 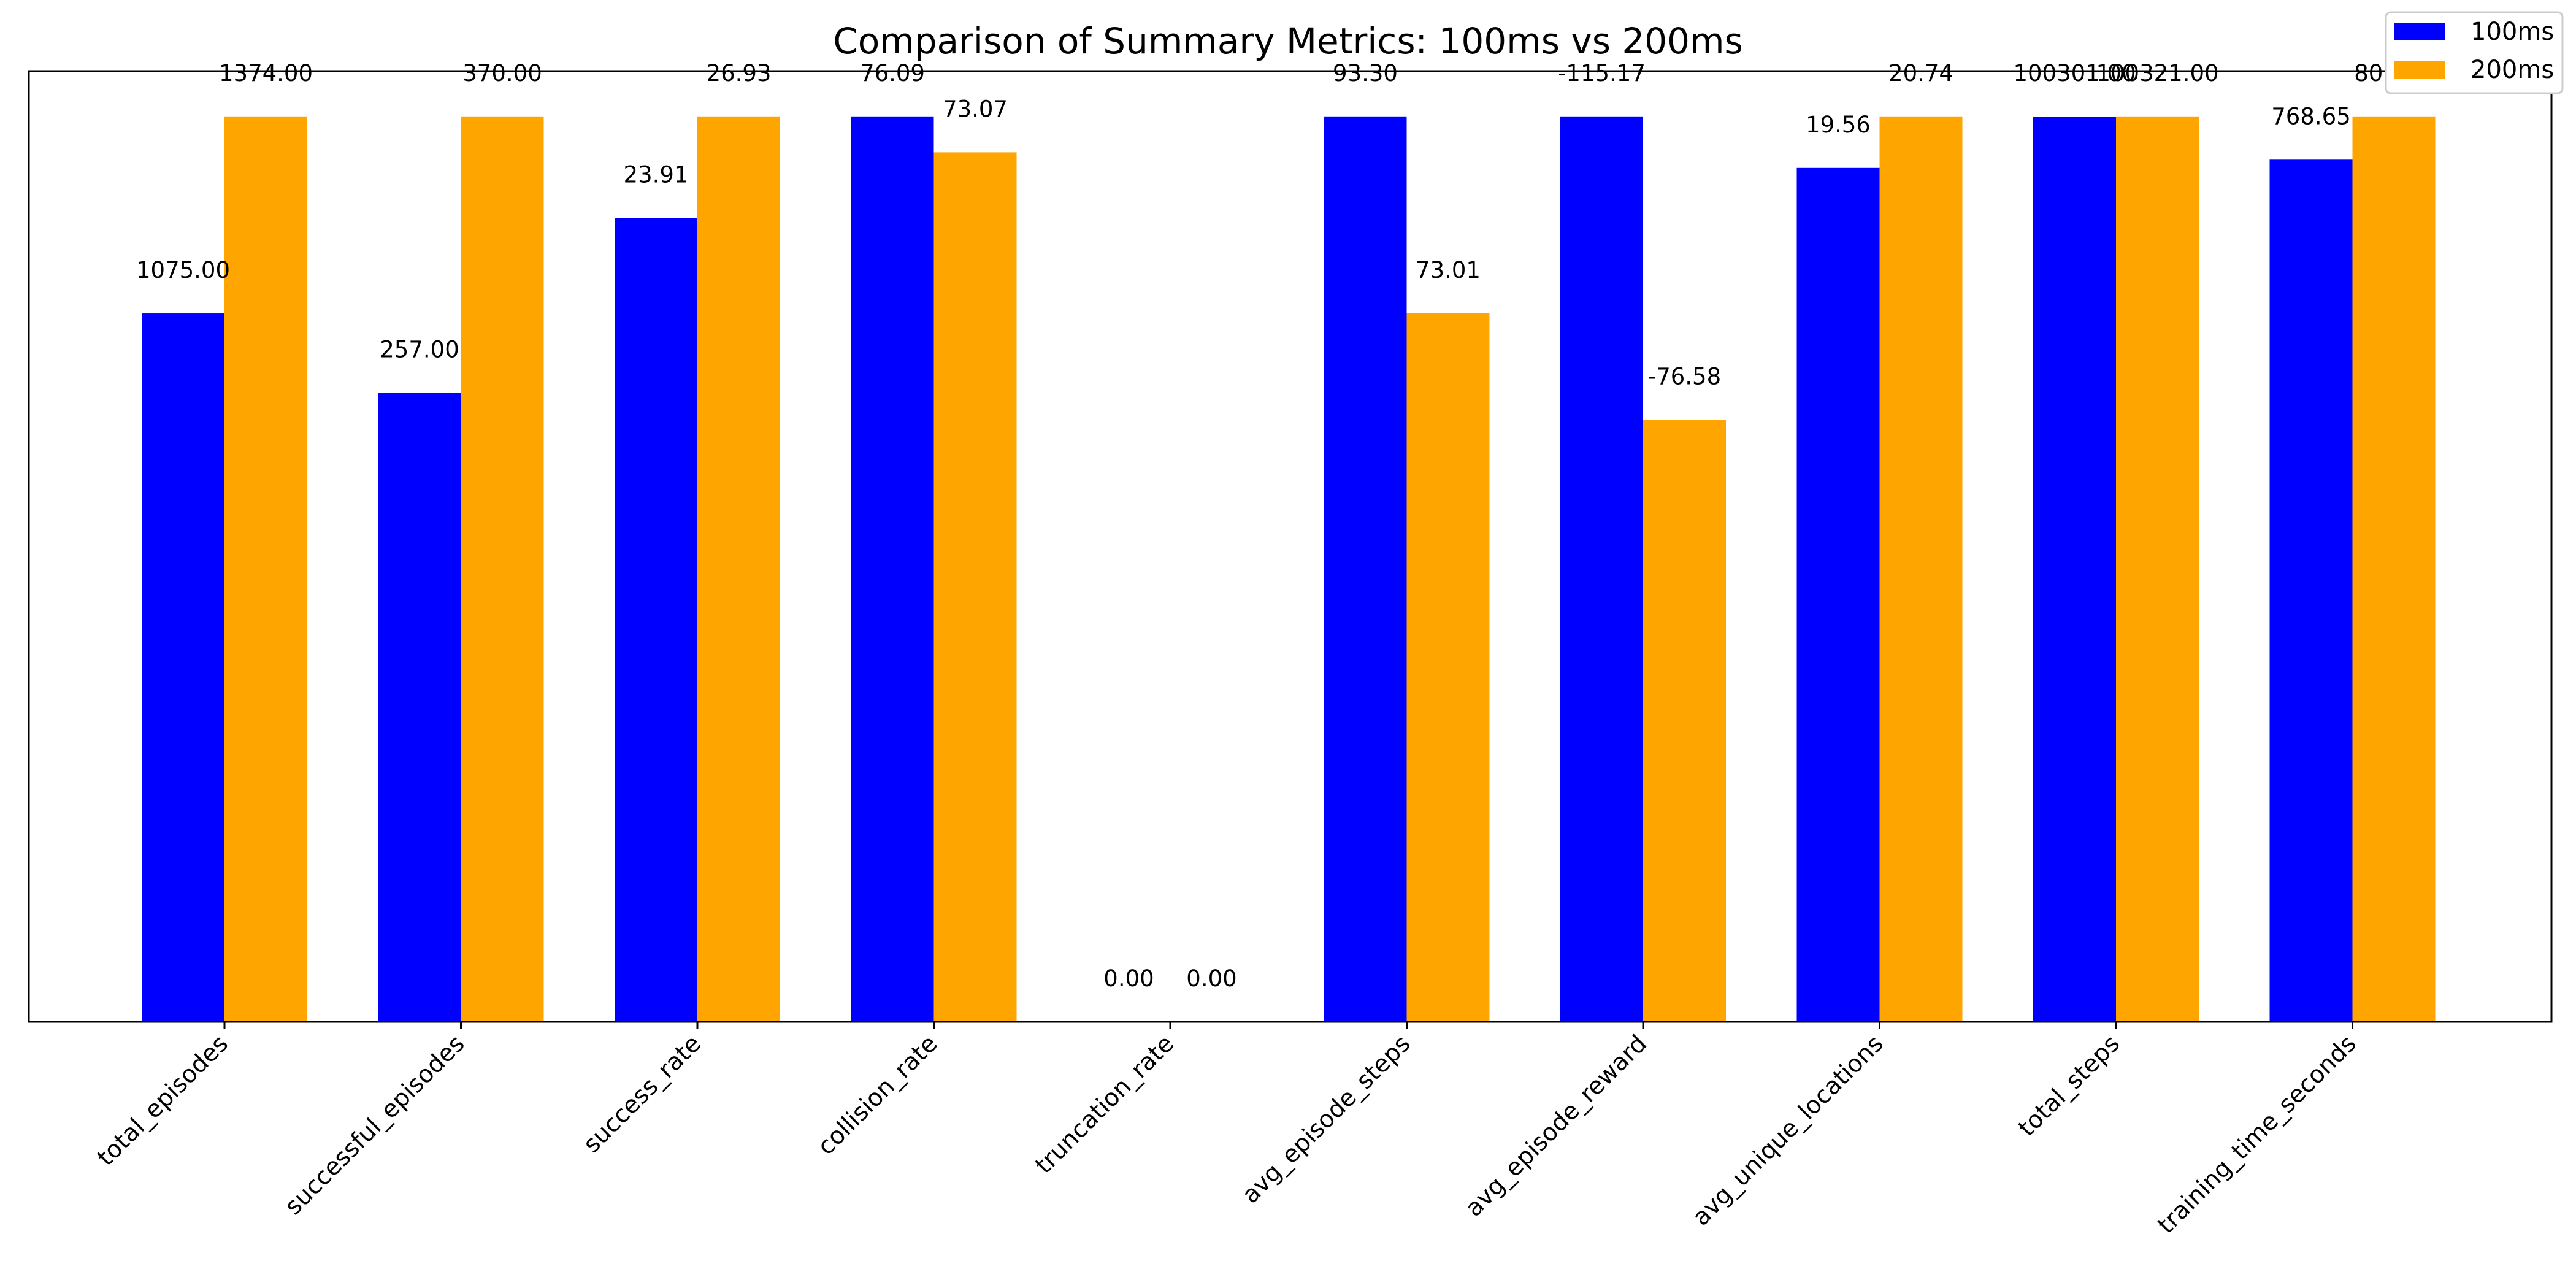 What do you see at coordinates (642, 1094) in the screenshot?
I see `x-tick-label-success_rate: success_rate` at bounding box center [642, 1094].